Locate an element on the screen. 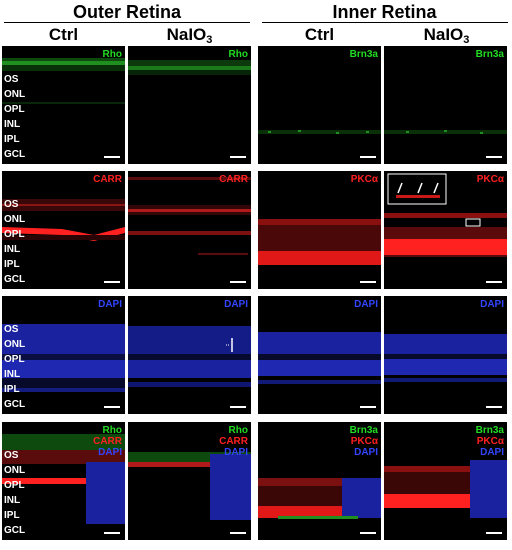  inner-naio3-header: NaIO3 is located at coordinates (446, 35).